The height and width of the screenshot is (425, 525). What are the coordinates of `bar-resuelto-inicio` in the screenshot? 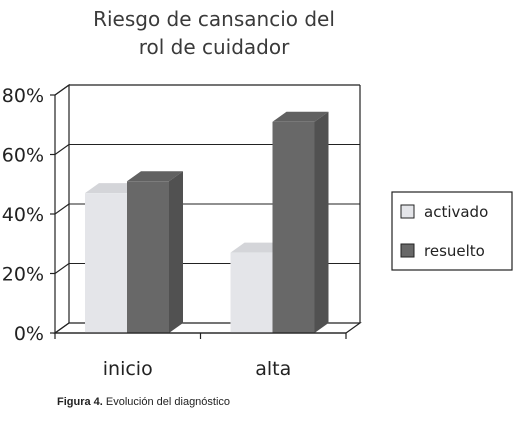 It's located at (155, 252).